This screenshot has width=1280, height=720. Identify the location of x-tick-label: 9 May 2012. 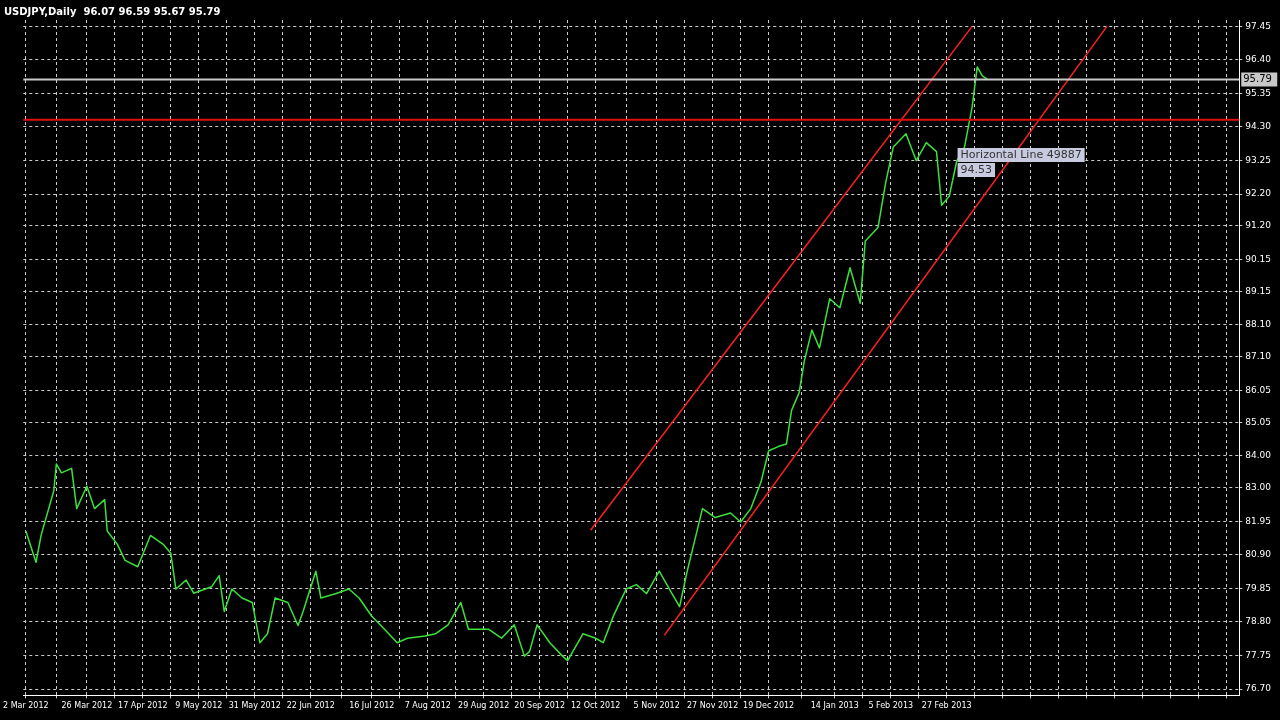
(199, 706).